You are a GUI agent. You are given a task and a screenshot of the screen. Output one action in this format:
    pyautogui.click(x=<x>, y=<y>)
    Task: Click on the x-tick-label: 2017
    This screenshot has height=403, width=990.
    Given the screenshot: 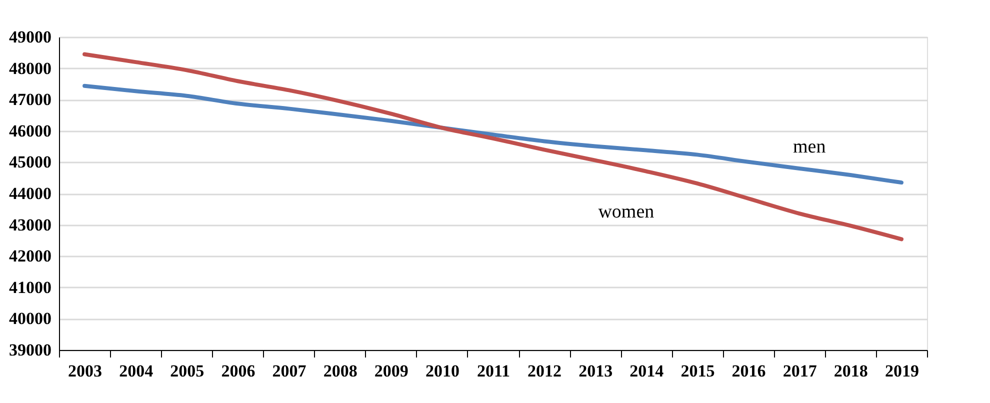 What is the action you would take?
    pyautogui.click(x=800, y=371)
    